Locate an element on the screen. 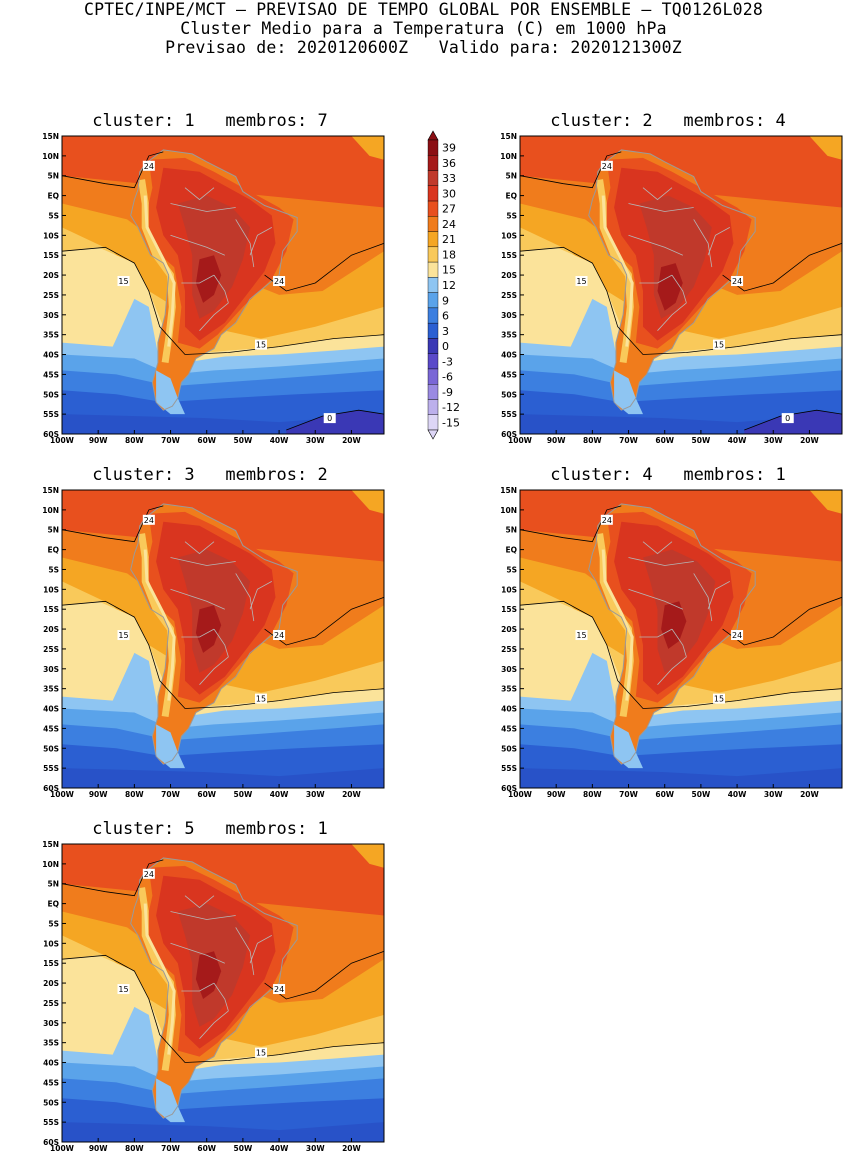 This screenshot has height=1157, width=847. lon-label: 30W is located at coordinates (773, 440).